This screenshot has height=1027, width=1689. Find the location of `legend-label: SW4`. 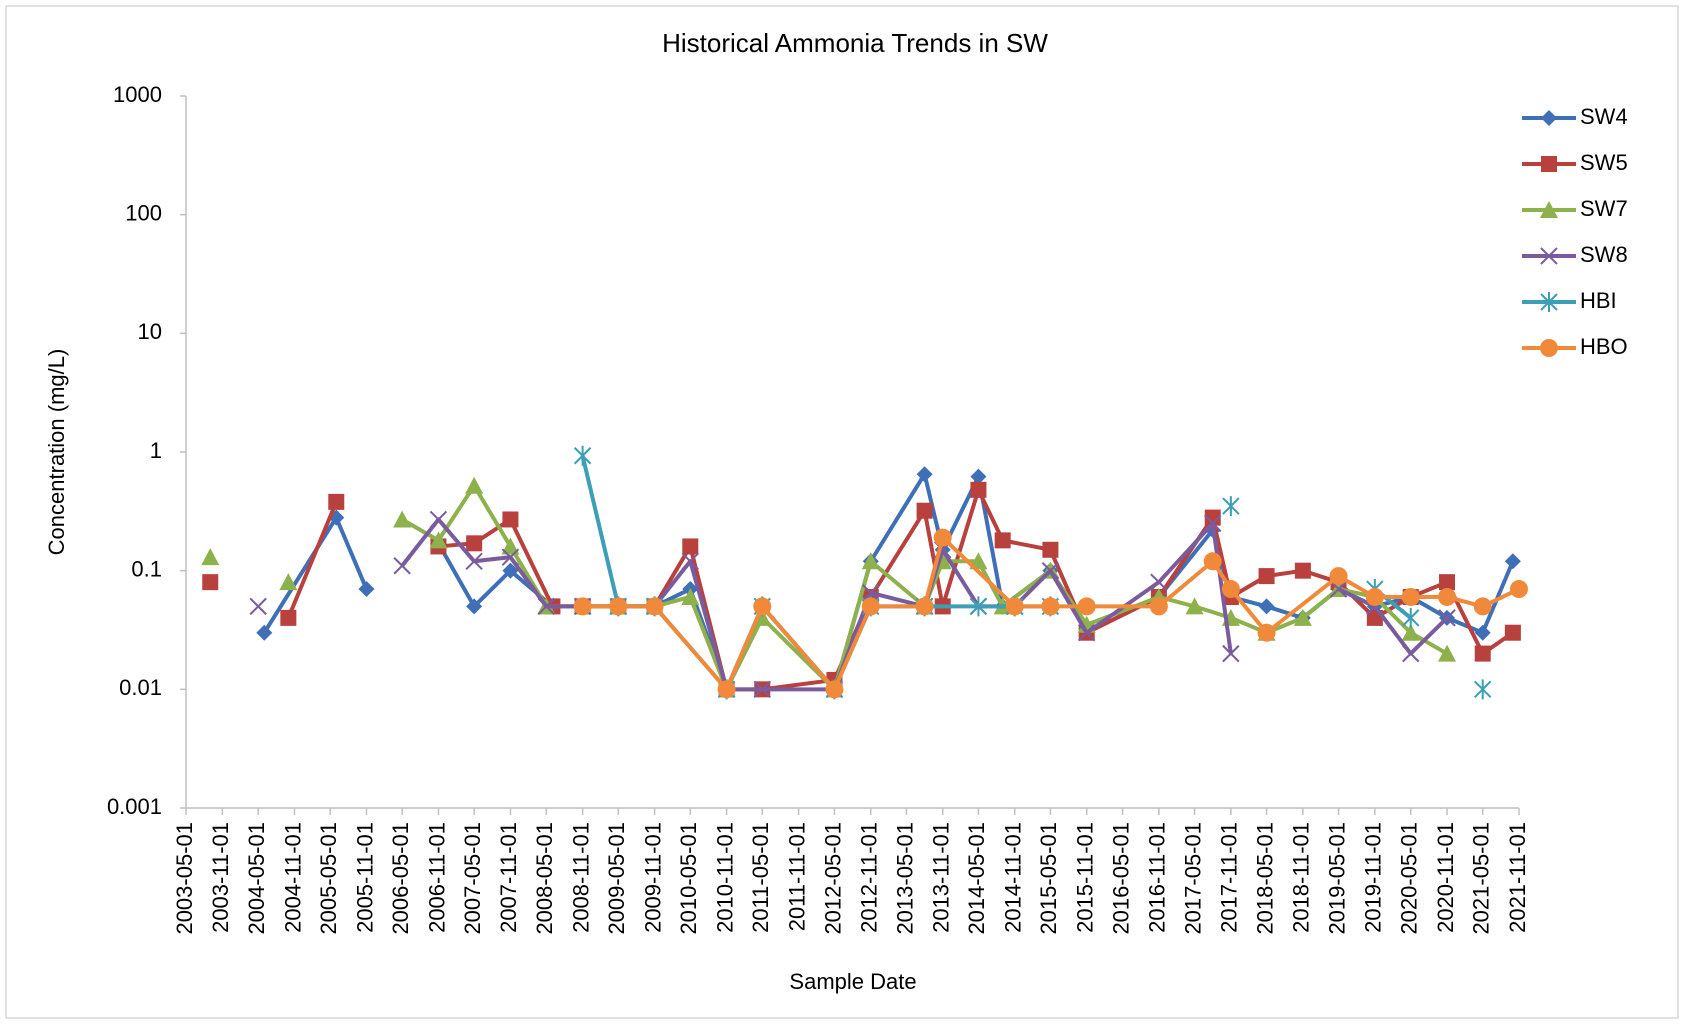

legend-label: SW4 is located at coordinates (1604, 116).